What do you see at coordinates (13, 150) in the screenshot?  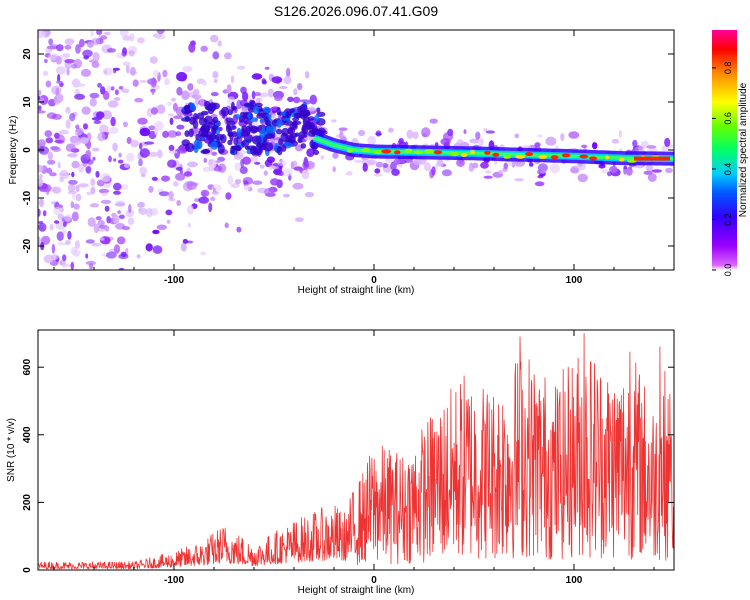 I see `spectrogram-ylabel: Frequency (Hz)` at bounding box center [13, 150].